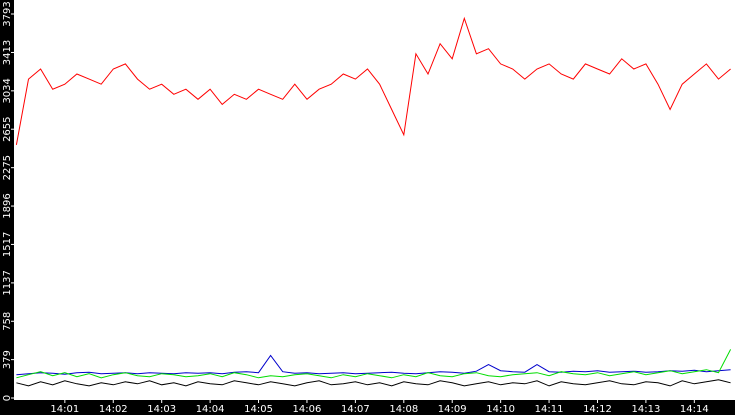  Describe the element at coordinates (258, 409) in the screenshot. I see `x-tick-label: 14:05` at that location.